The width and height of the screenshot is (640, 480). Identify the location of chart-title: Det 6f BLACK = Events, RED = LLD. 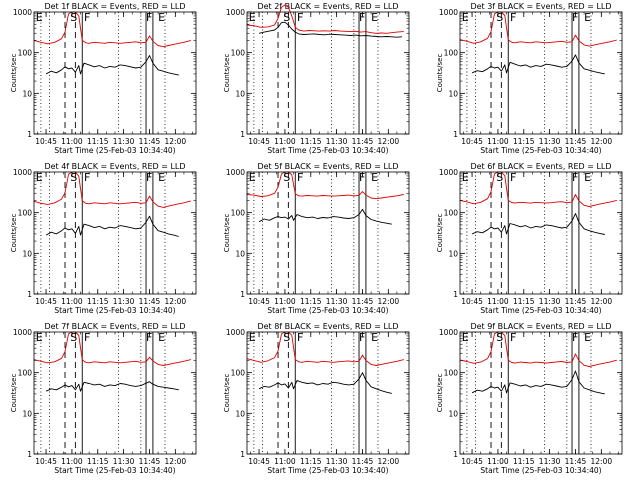
(540, 166).